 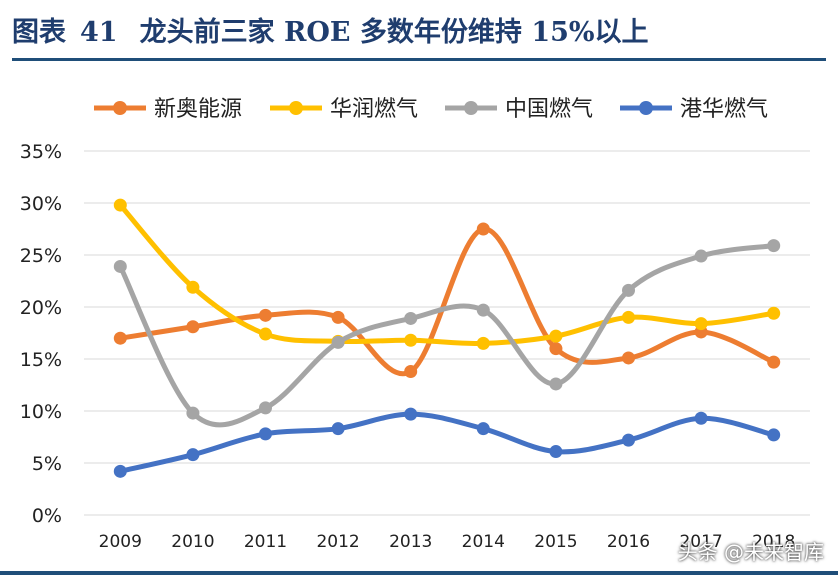 I want to click on series-line, so click(x=447, y=442).